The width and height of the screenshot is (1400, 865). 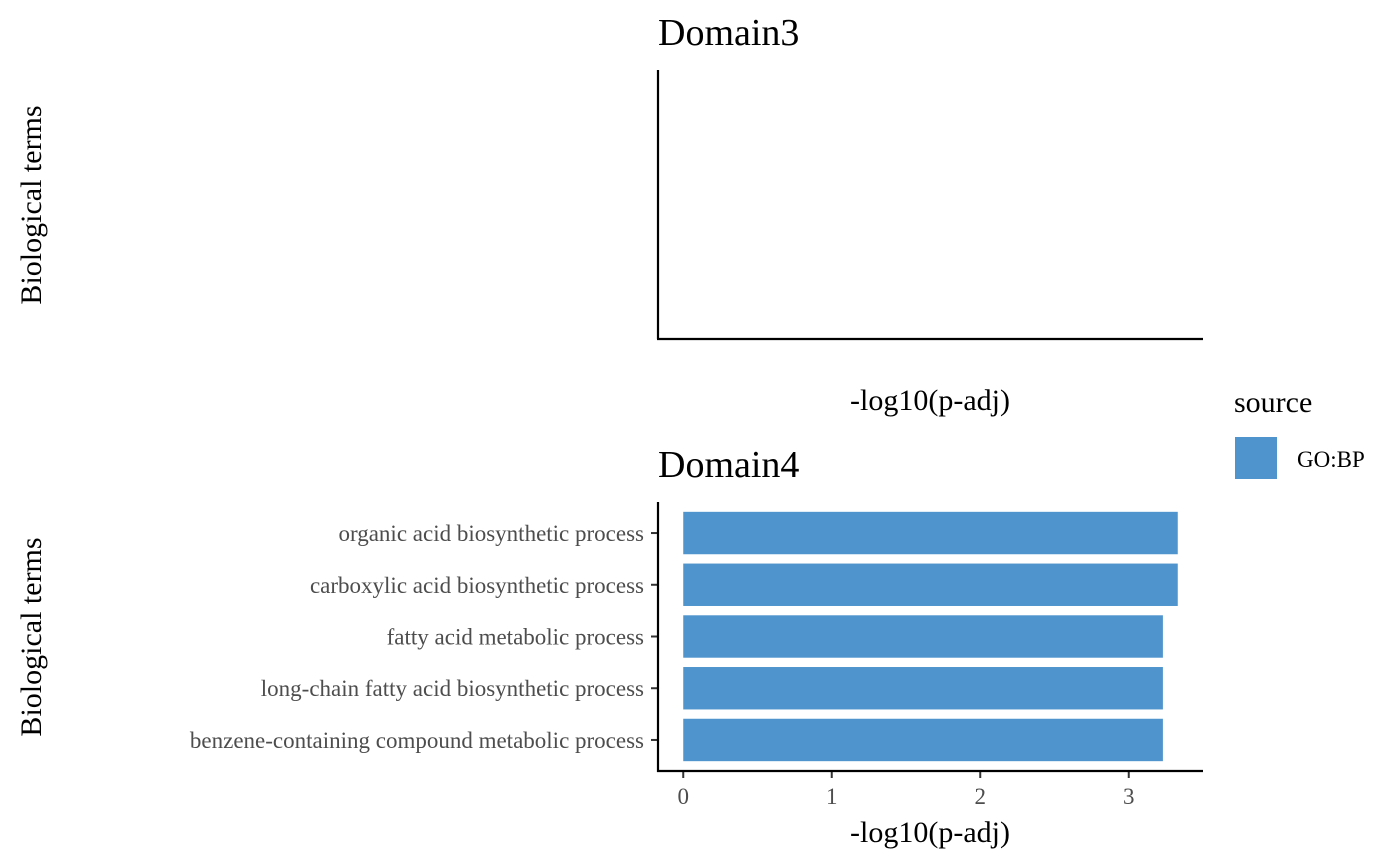 What do you see at coordinates (1299, 432) in the screenshot?
I see `legend: source GO:BP` at bounding box center [1299, 432].